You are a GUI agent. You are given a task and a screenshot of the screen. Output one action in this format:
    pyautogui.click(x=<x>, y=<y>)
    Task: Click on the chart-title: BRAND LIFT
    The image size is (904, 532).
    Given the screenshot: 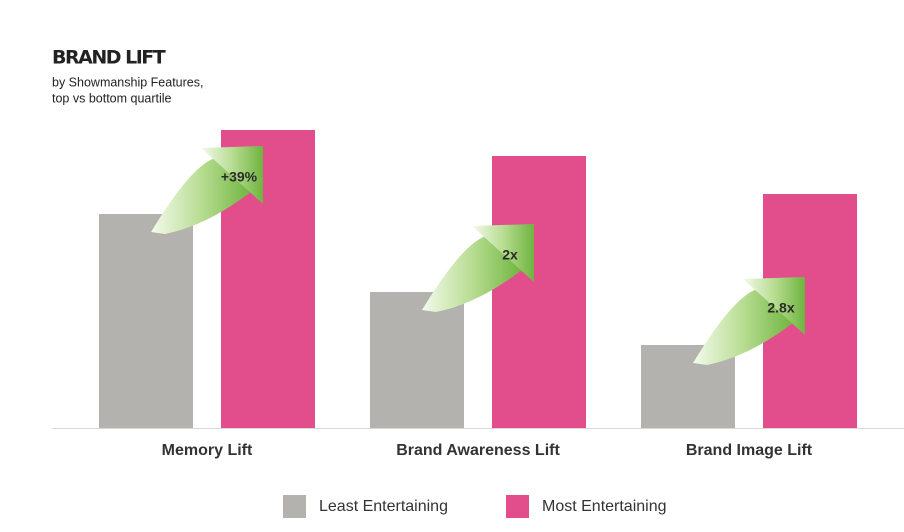 What is the action you would take?
    pyautogui.click(x=109, y=58)
    